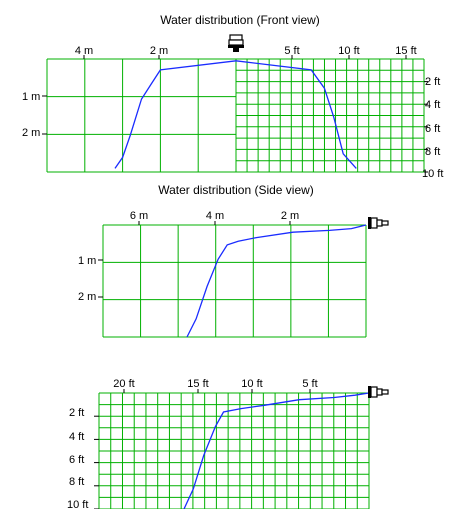 Image resolution: width=458 pixels, height=509 pixels. What do you see at coordinates (309, 384) in the screenshot?
I see `feet-x-tick-5ft: 5 ft` at bounding box center [309, 384].